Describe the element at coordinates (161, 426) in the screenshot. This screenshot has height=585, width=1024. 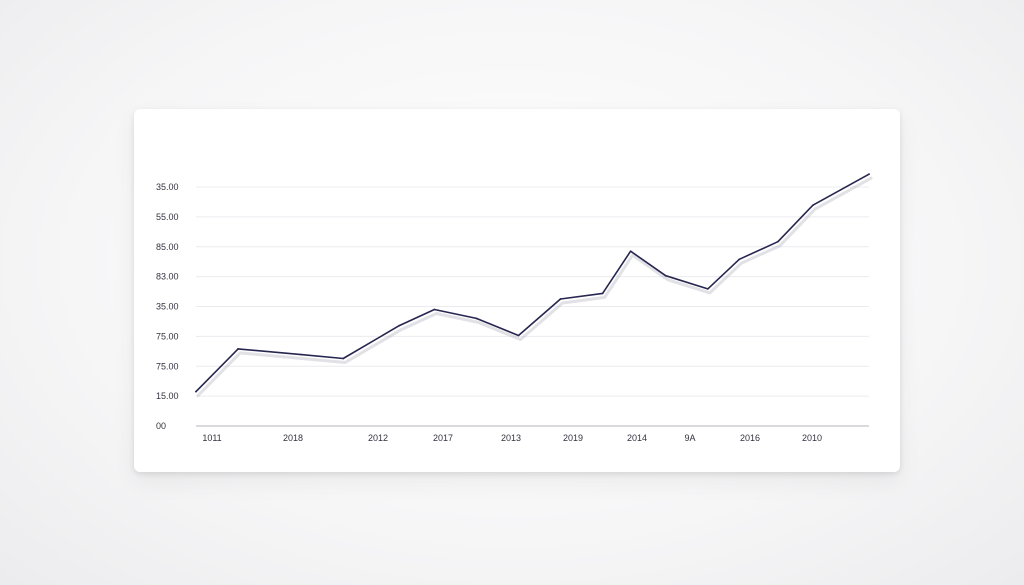
I see `y-tick-label: 00` at that location.